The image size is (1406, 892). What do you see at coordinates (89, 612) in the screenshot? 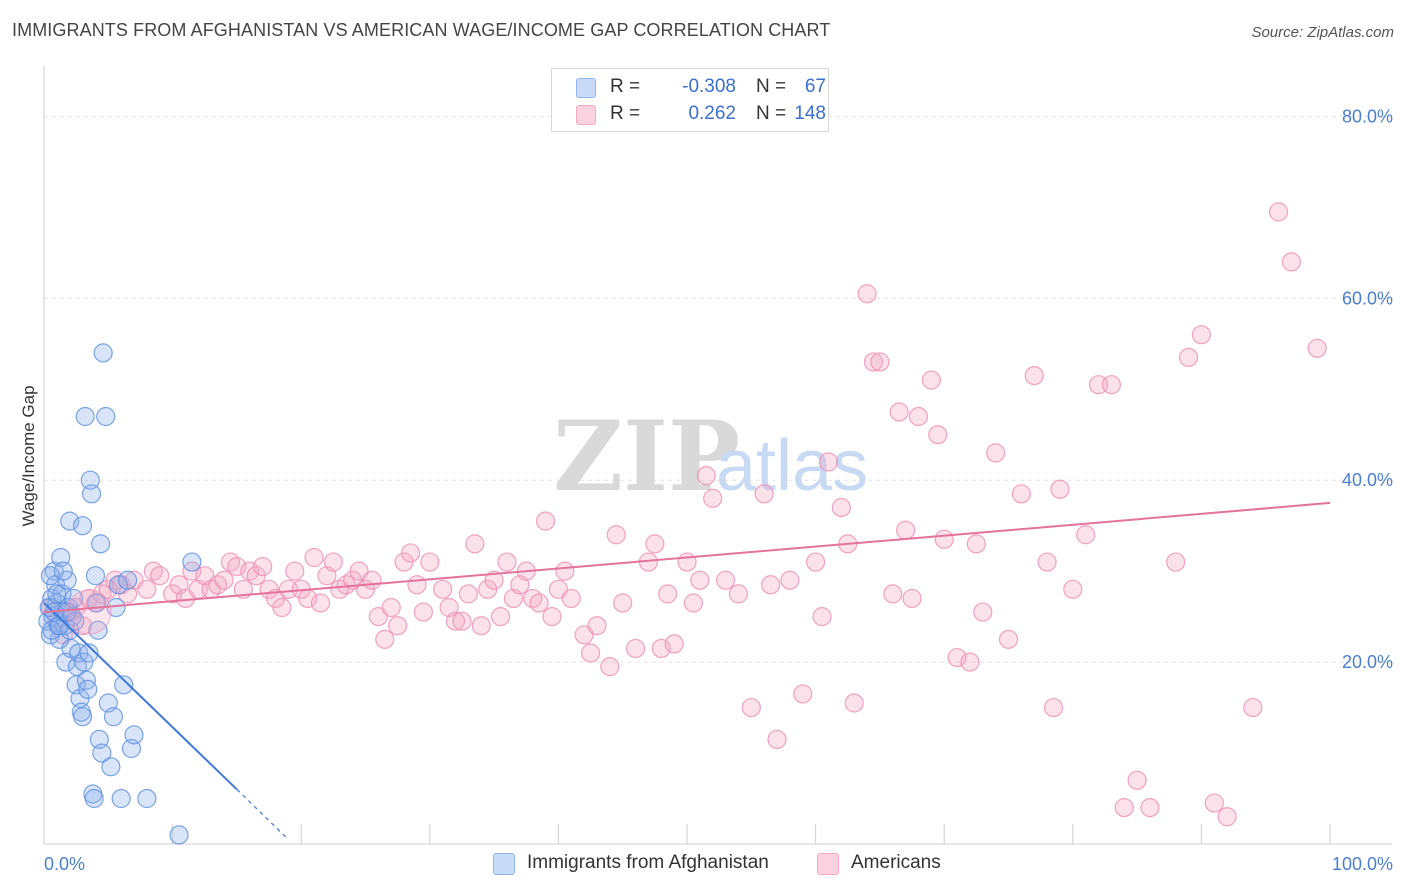
I see `americans-cluster-point` at bounding box center [89, 612].